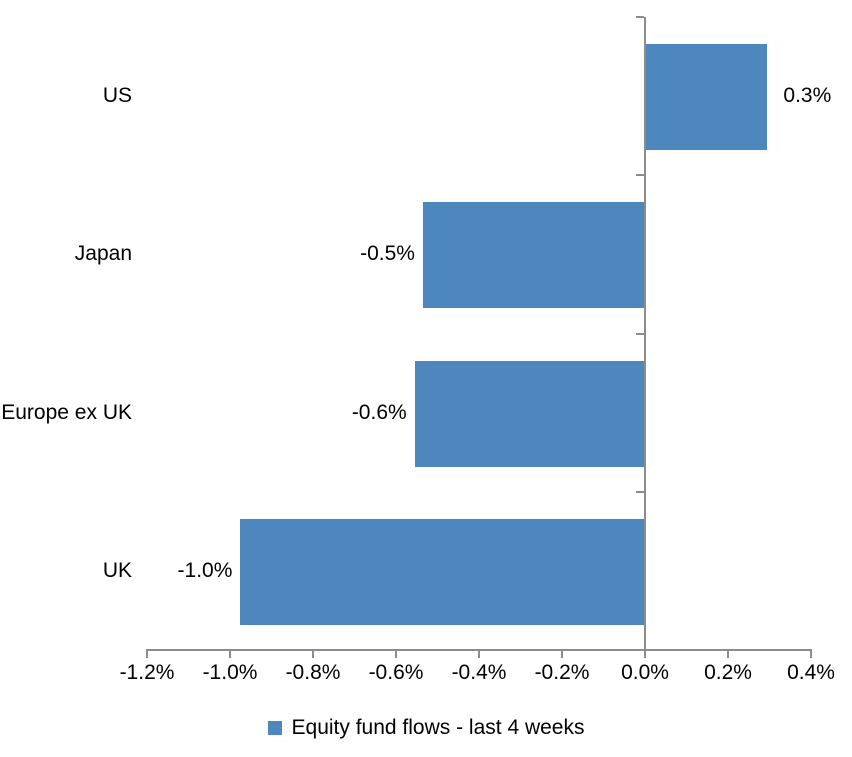 The image size is (852, 757). What do you see at coordinates (117, 570) in the screenshot?
I see `category-label: UK` at bounding box center [117, 570].